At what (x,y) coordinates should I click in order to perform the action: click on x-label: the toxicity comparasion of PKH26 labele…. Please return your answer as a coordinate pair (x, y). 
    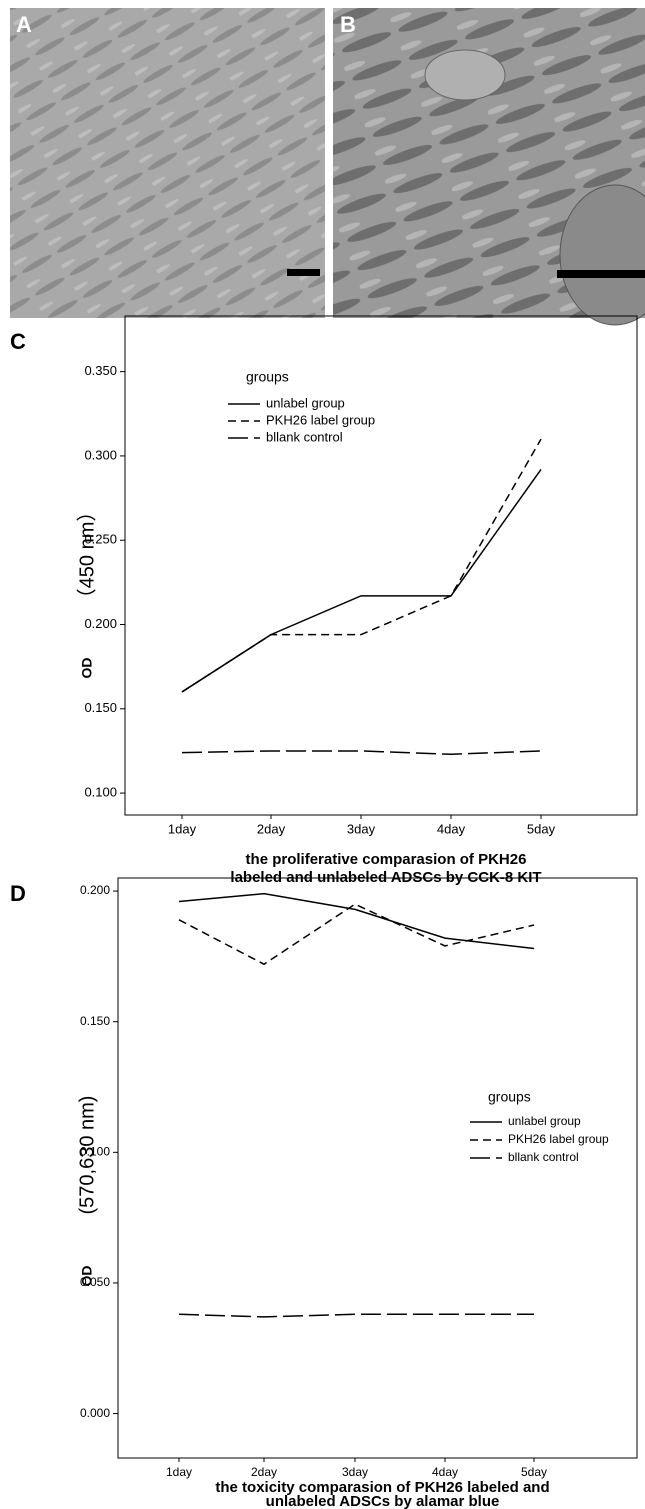
    Looking at the image, I should click on (382, 1487).